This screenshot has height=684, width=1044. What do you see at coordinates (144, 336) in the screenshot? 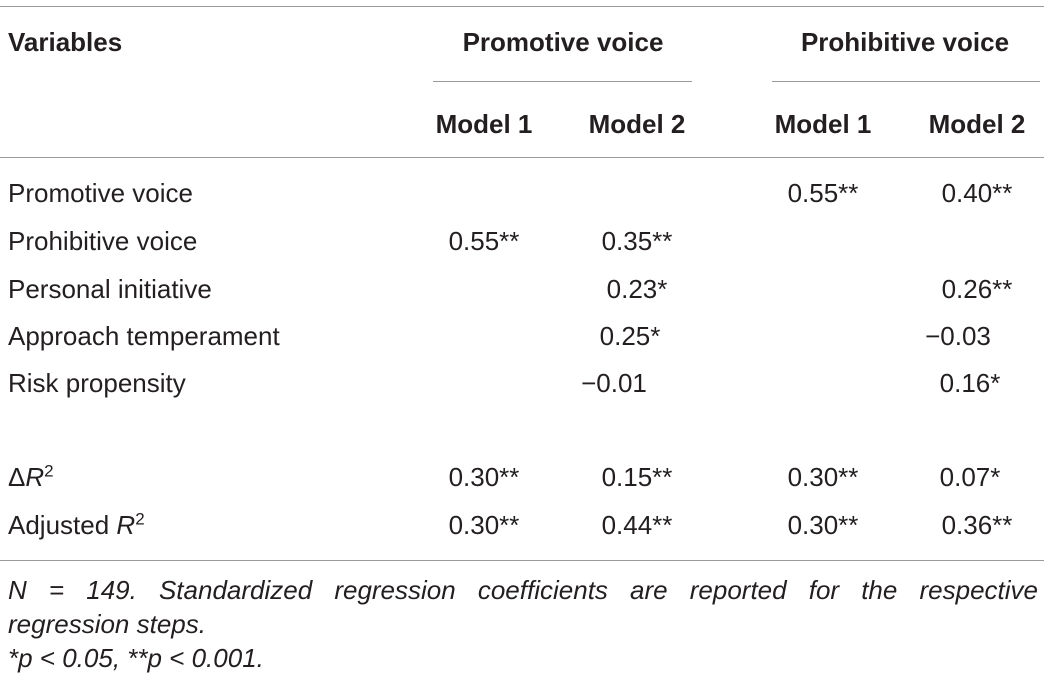
I see `row-label-approach-temperament: Approach temperament` at bounding box center [144, 336].